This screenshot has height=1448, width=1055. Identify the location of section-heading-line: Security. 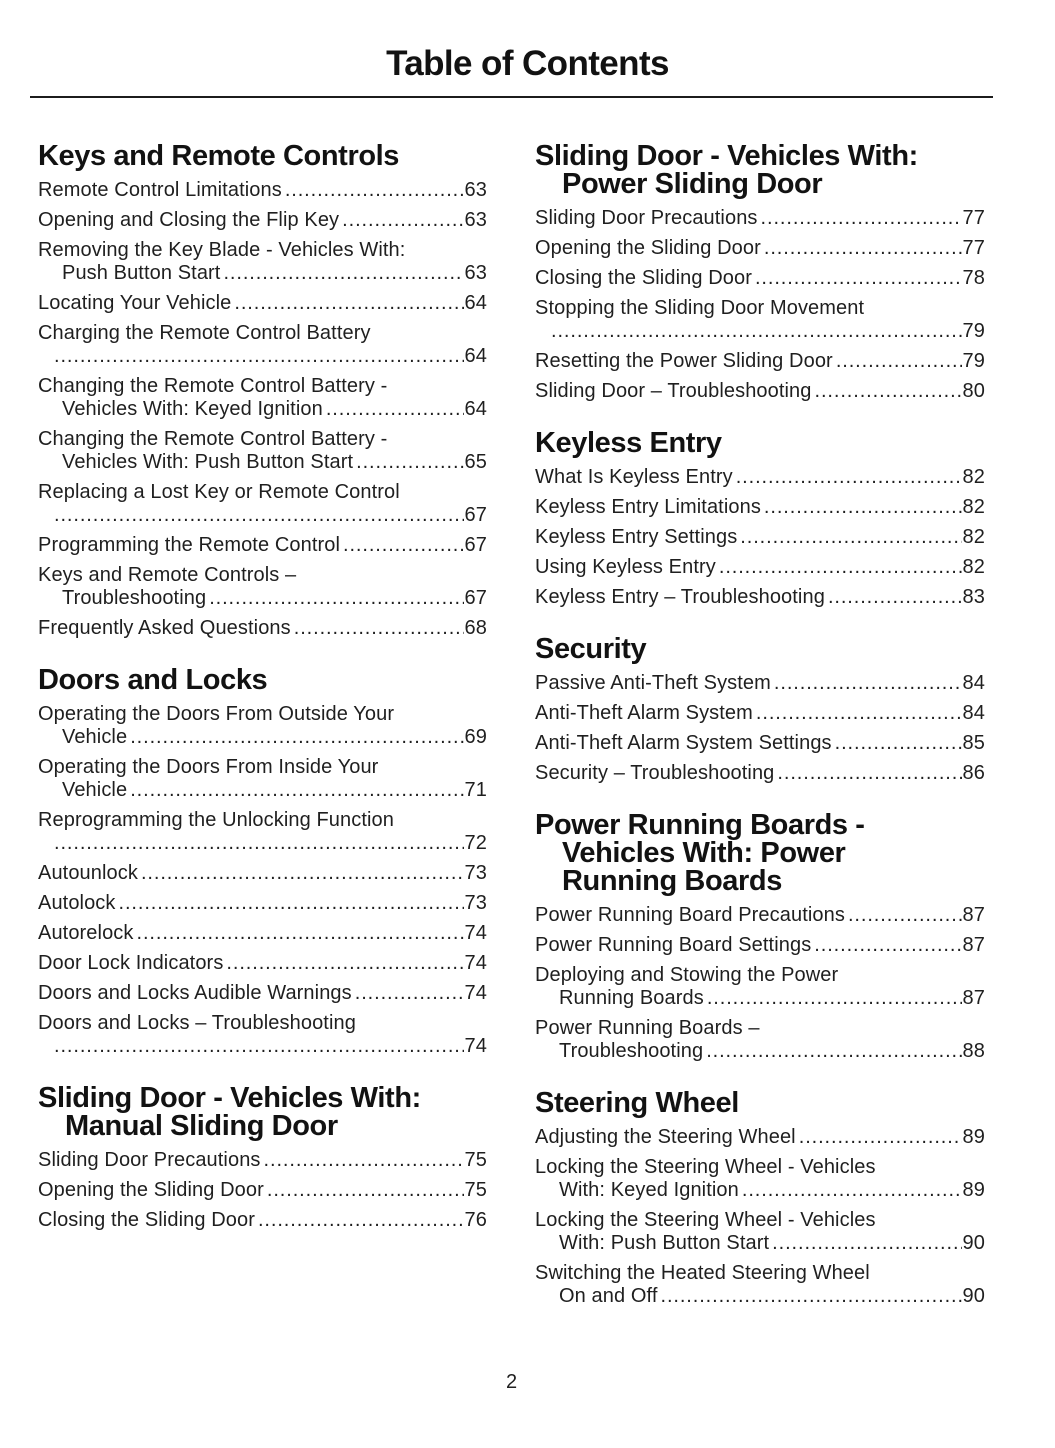
(591, 649).